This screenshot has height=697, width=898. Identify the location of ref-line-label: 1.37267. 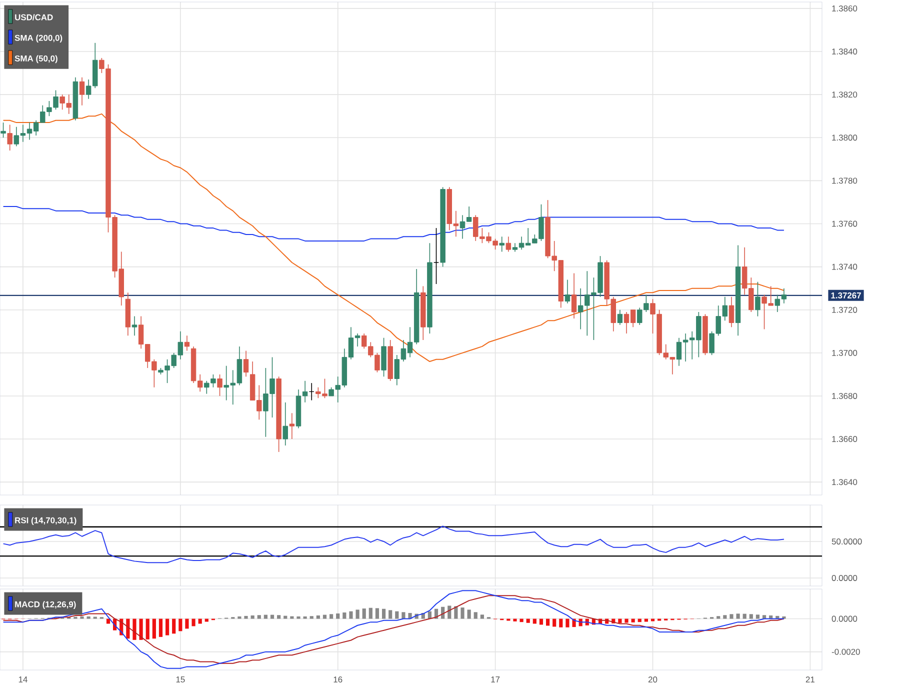
(846, 295).